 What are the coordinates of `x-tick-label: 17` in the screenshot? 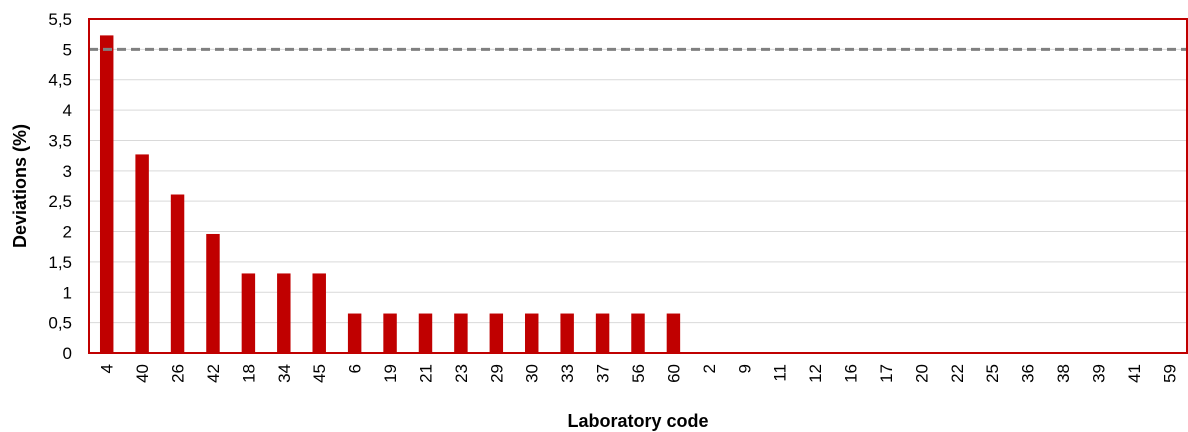 It's located at (886, 373).